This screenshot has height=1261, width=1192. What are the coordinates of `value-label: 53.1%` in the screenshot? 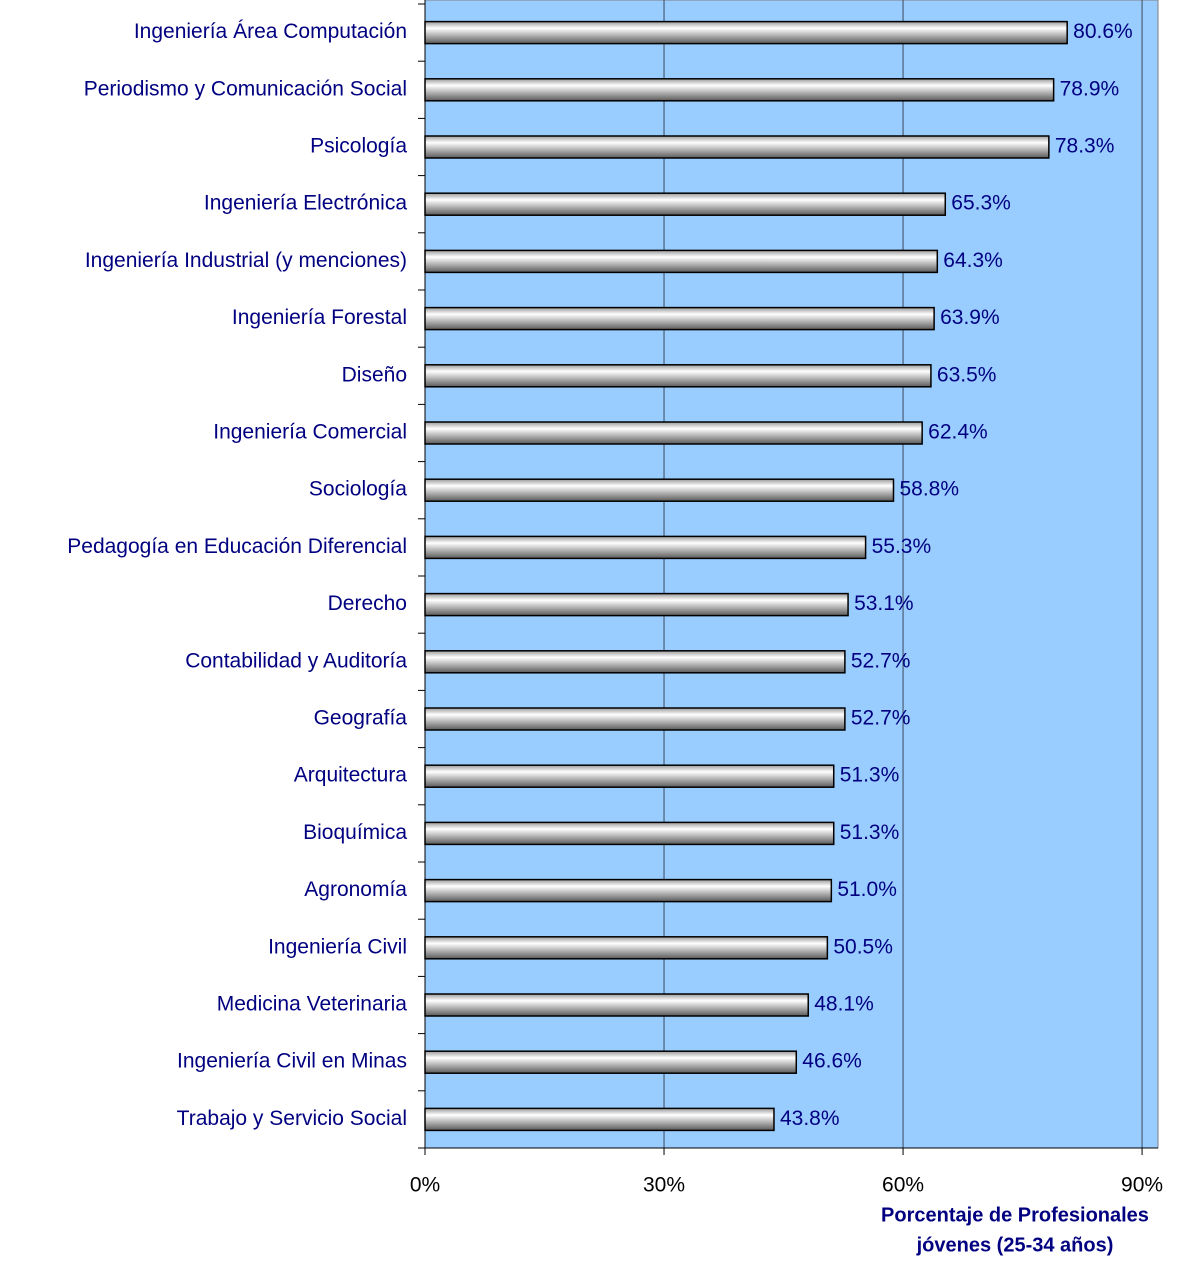 It's located at (884, 603).